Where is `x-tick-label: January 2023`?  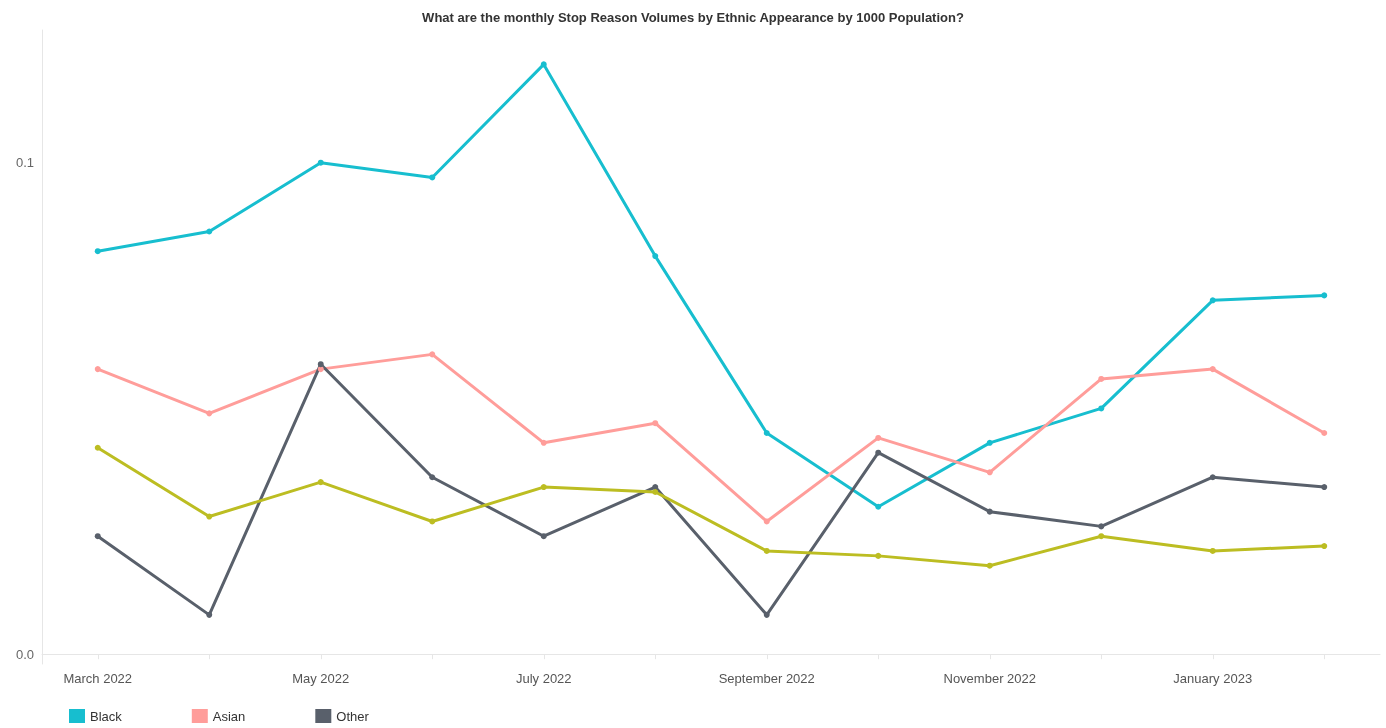
x-tick-label: January 2023 is located at coordinates (1213, 678).